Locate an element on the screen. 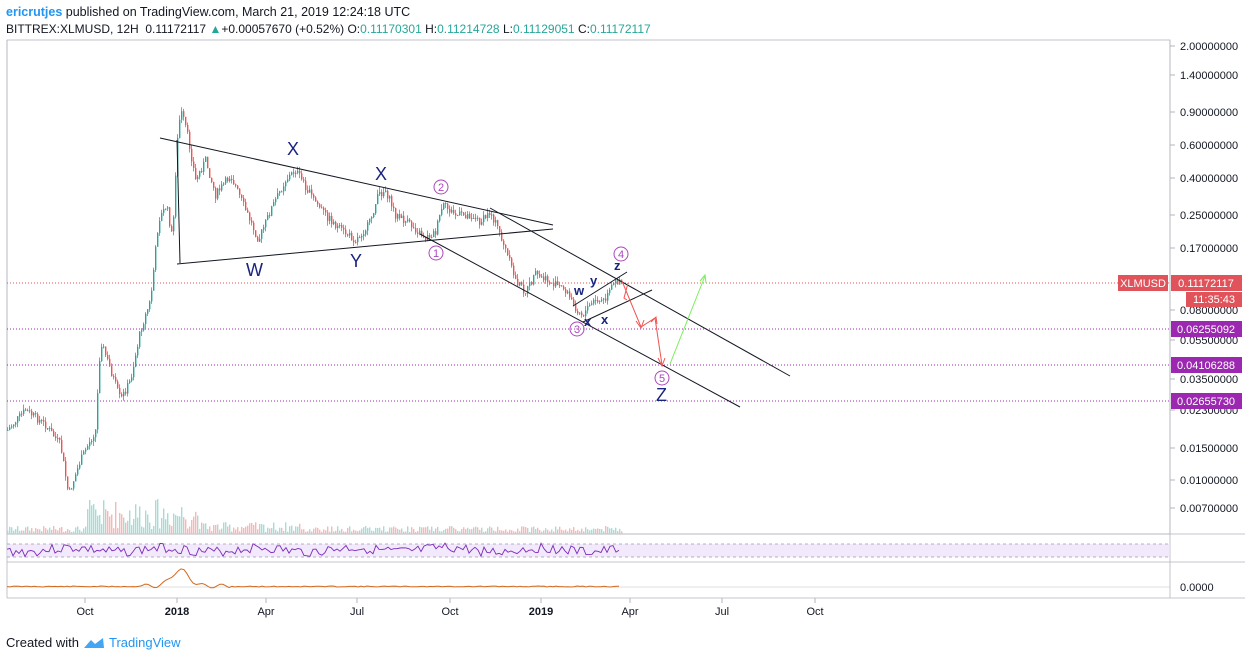 This screenshot has width=1252, height=660. wave-label-x1: x is located at coordinates (588, 321).